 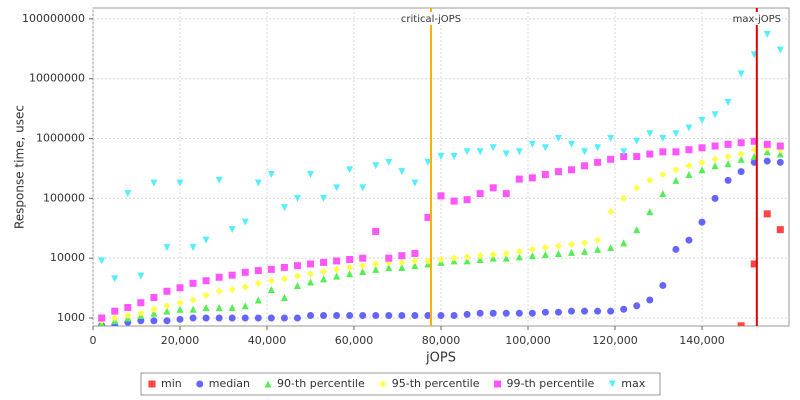 What do you see at coordinates (229, 383) in the screenshot?
I see `legend-label: median` at bounding box center [229, 383].